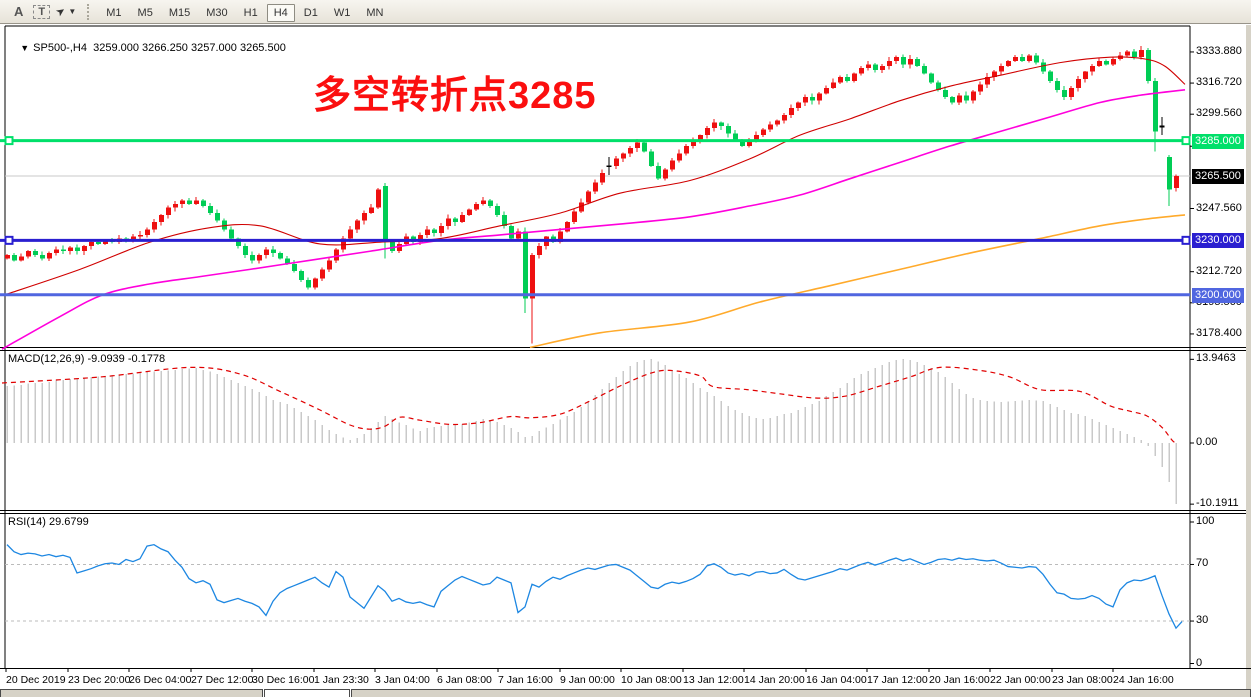 This screenshot has height=697, width=1251. I want to click on arrows-tool-button: ➤ ▼, so click(65, 11).